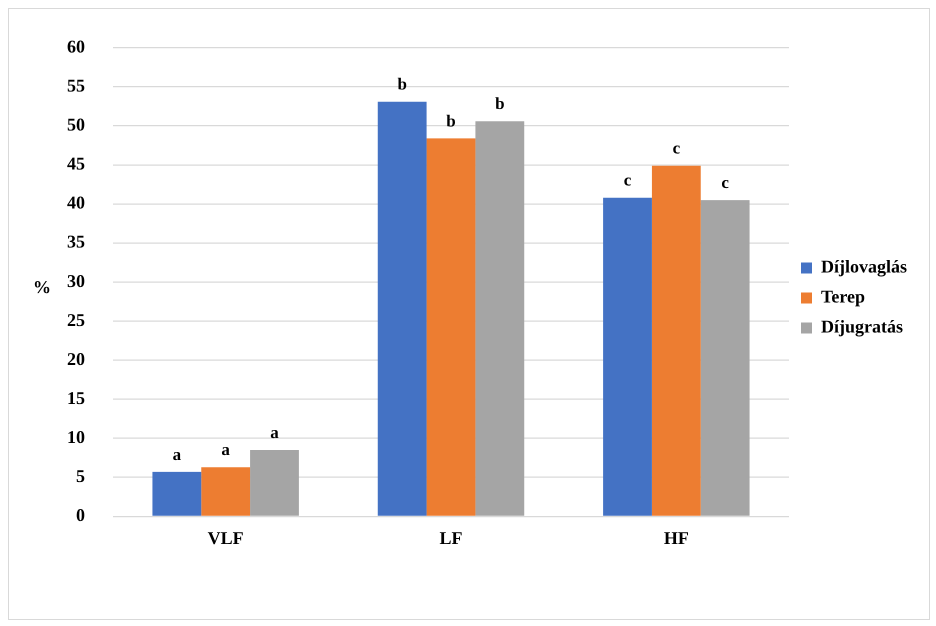 This screenshot has width=936, height=626. I want to click on y-axis-title: %, so click(42, 286).